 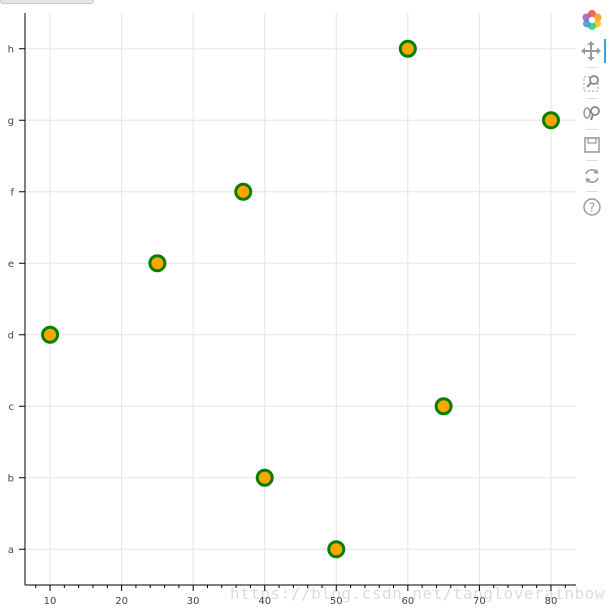 I want to click on y-tick-label: h, so click(x=11, y=49).